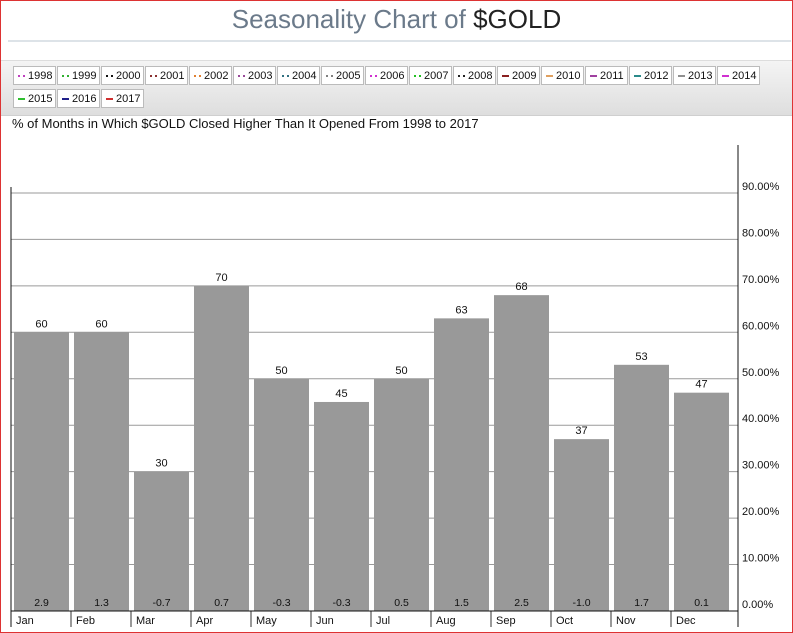 The height and width of the screenshot is (633, 793). I want to click on bar-value-label: 37, so click(581, 431).